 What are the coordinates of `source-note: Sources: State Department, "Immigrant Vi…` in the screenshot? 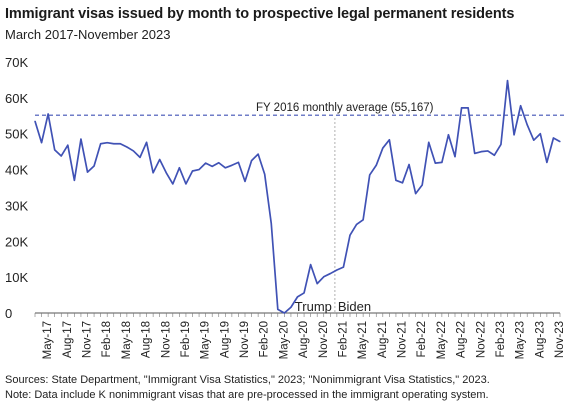 It's located at (247, 380).